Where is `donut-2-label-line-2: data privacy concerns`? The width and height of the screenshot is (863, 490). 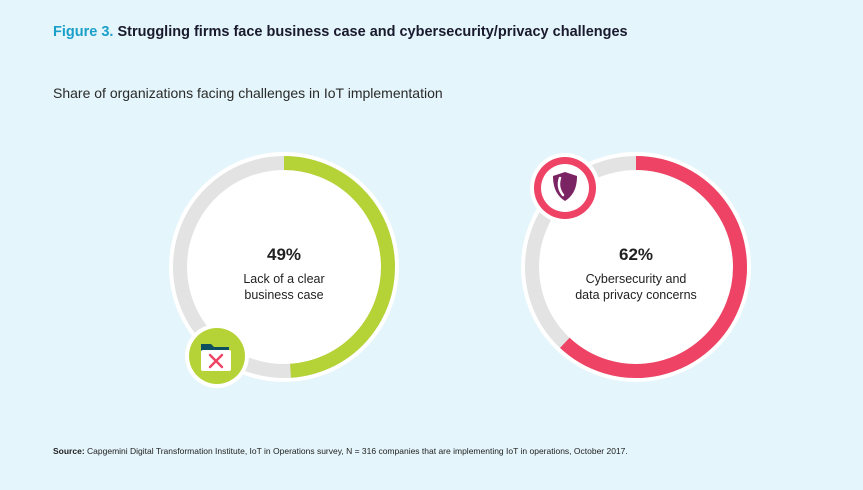
donut-2-label-line-2: data privacy concerns is located at coordinates (636, 295).